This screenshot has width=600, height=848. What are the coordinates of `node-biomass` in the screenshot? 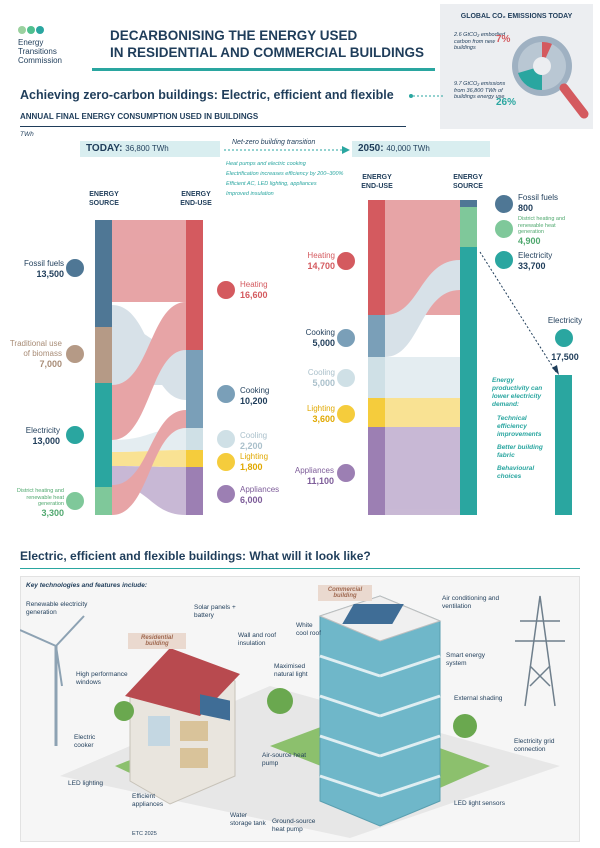 It's located at (103, 355).